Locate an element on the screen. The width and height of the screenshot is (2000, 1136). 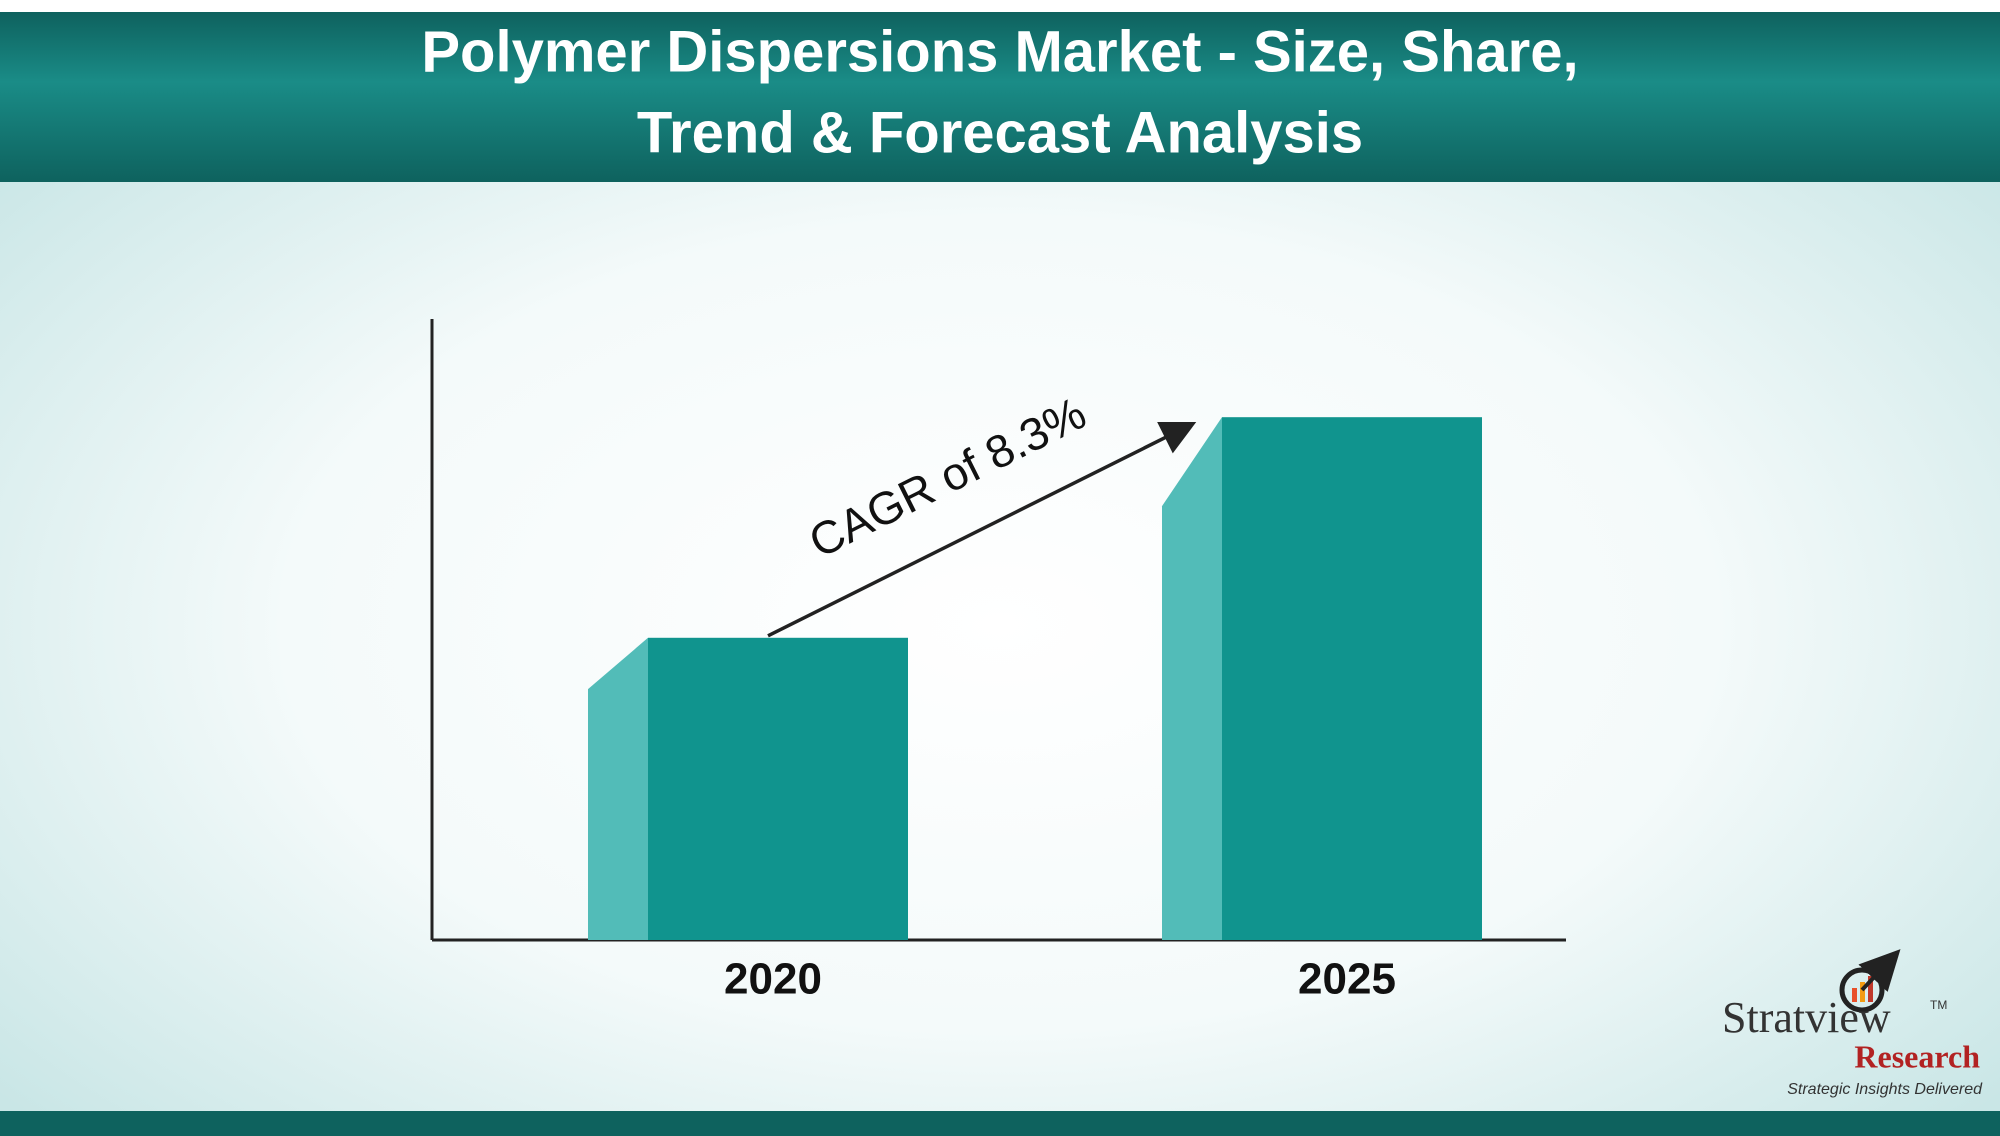
x-tick-label: 2020 is located at coordinates (773, 979).